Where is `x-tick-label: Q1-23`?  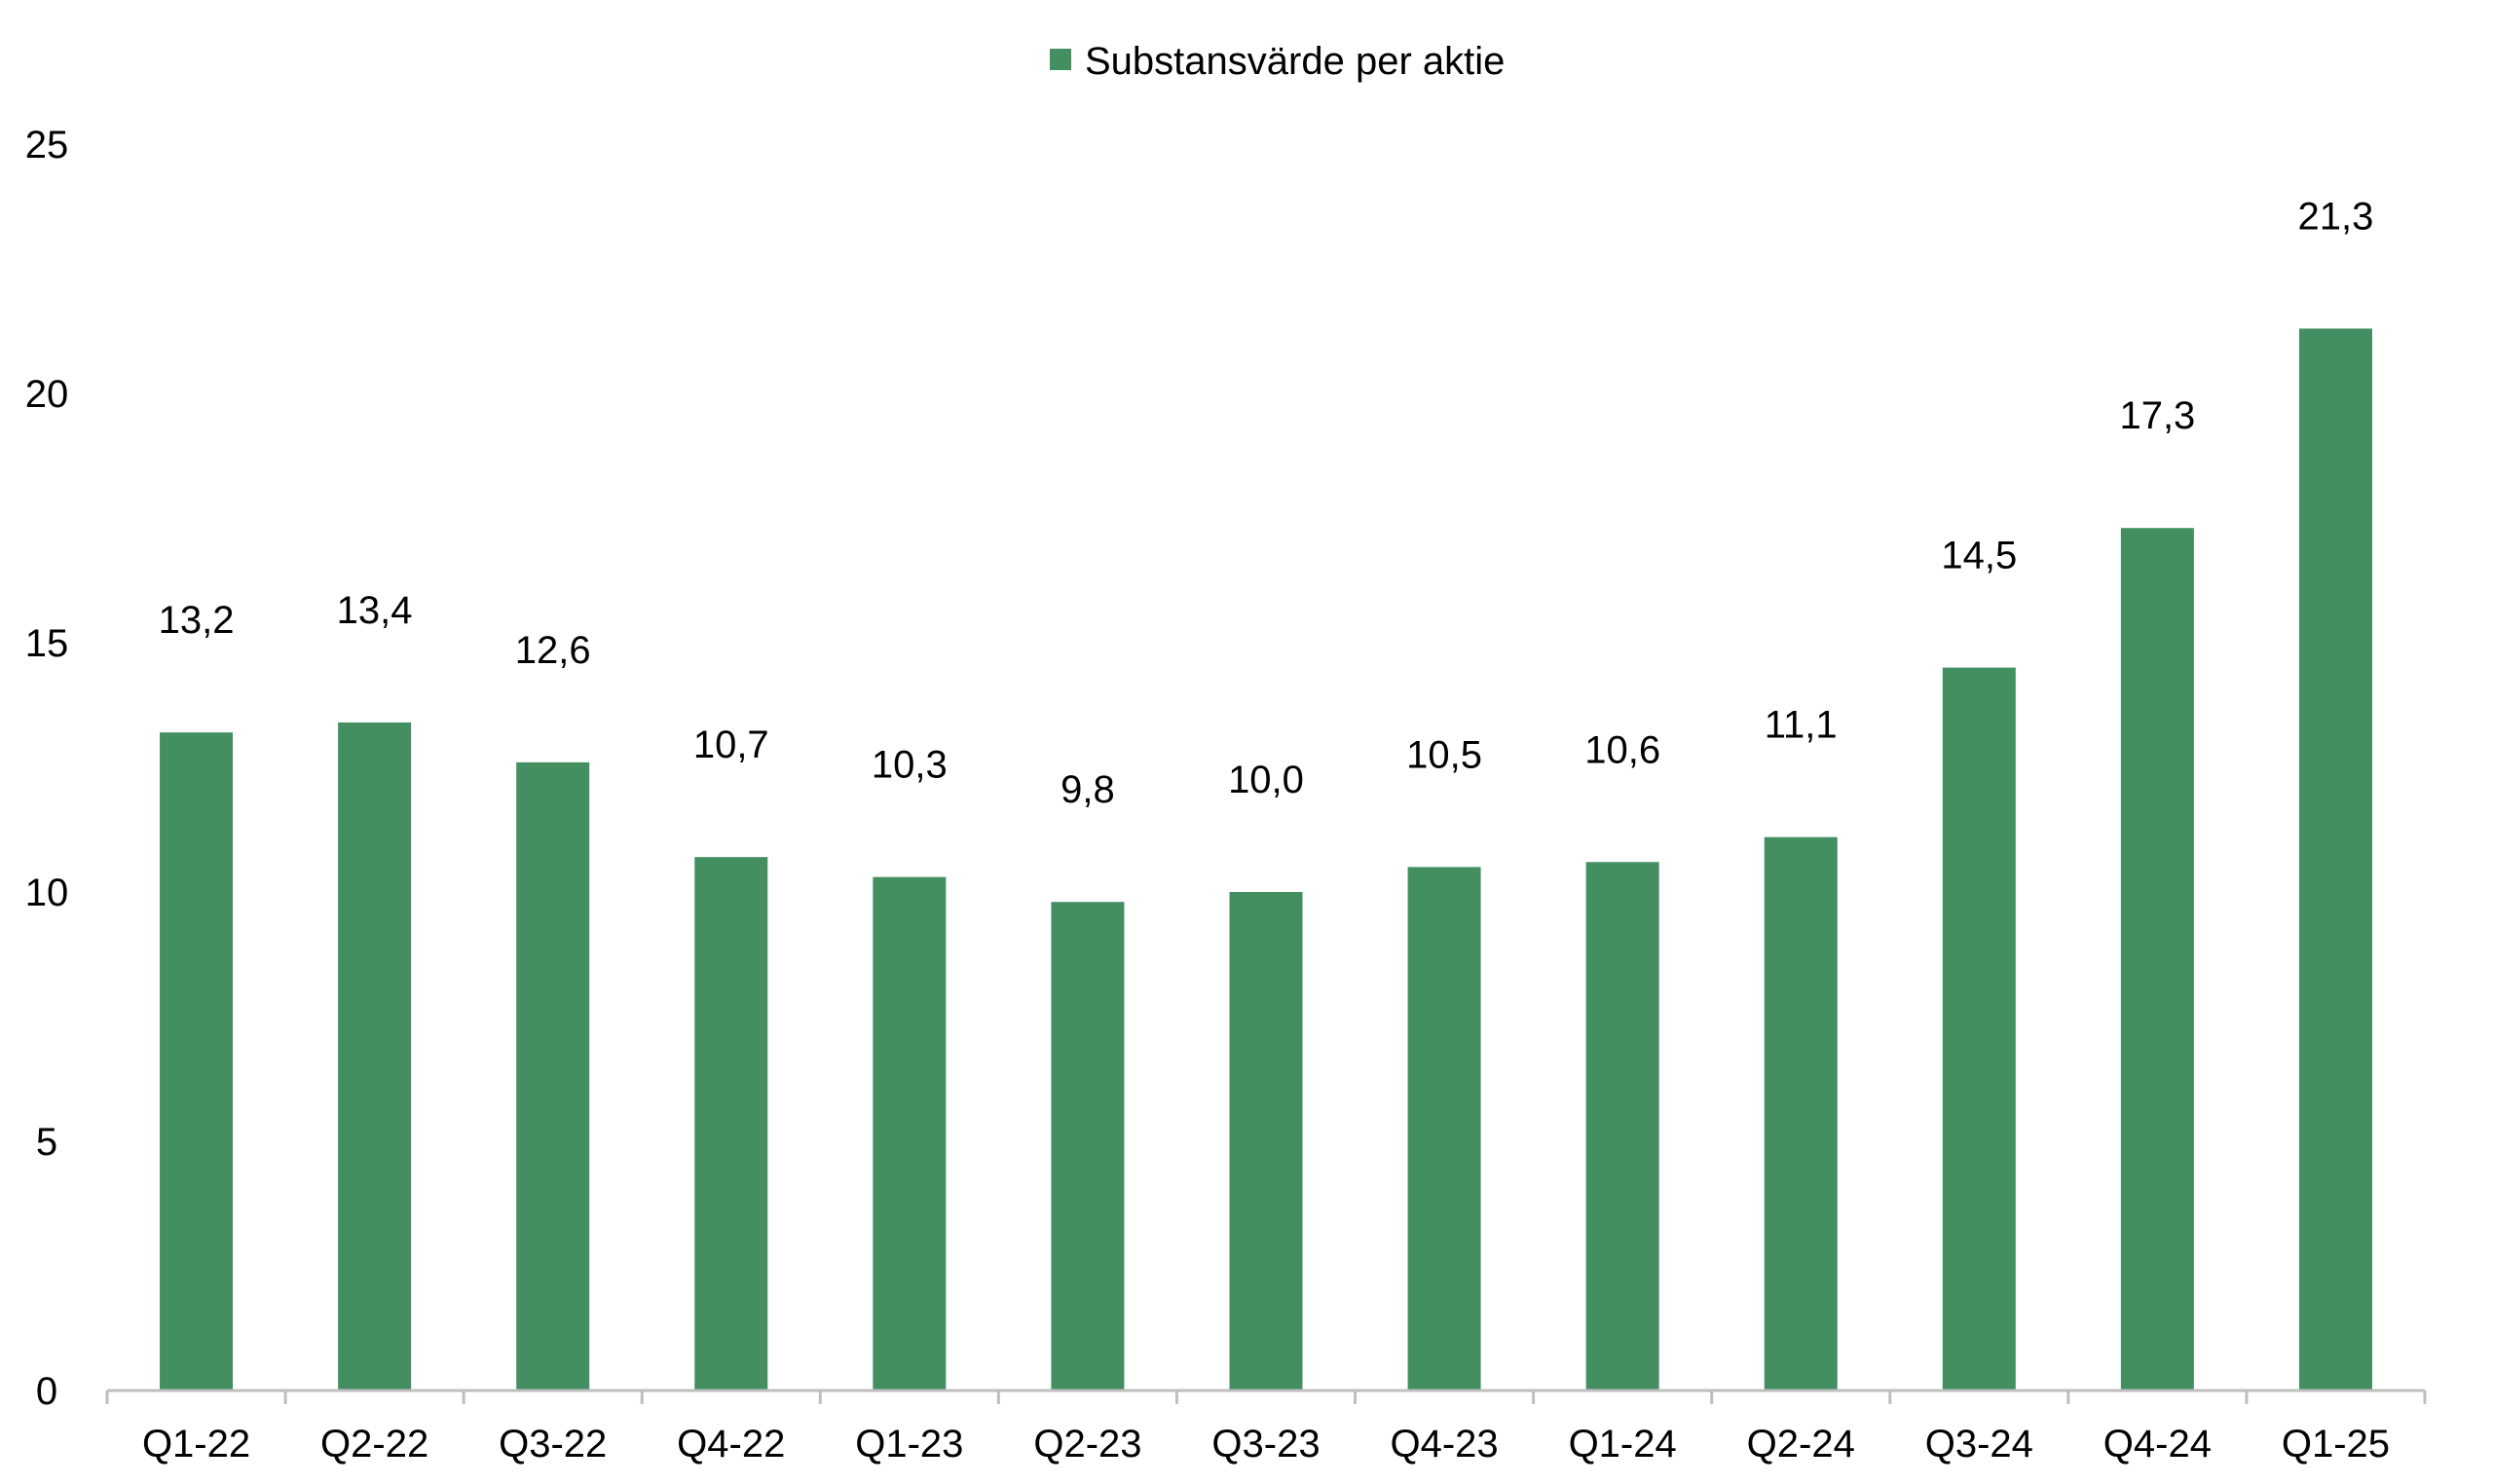 x-tick-label: Q1-23 is located at coordinates (909, 1444).